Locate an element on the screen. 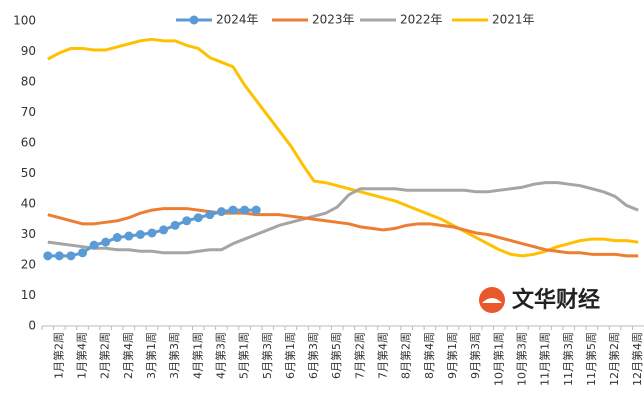 The height and width of the screenshot is (405, 644). x-tick-label: 12月第2周 is located at coordinates (614, 359).